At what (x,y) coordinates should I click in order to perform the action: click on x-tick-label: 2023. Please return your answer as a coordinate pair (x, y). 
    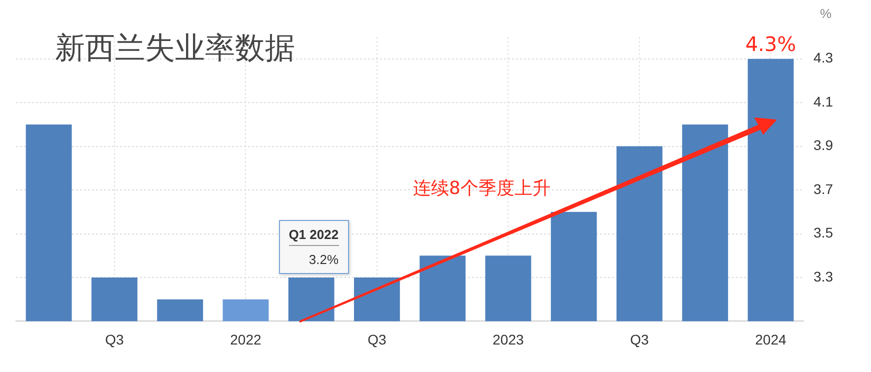
    Looking at the image, I should click on (508, 339).